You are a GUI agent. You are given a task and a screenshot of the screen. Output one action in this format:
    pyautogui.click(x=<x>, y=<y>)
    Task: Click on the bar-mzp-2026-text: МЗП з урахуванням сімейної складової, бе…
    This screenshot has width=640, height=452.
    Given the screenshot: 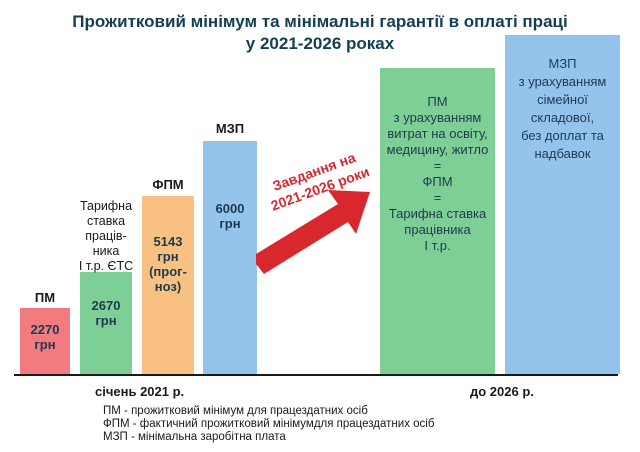 What is the action you would take?
    pyautogui.click(x=562, y=108)
    